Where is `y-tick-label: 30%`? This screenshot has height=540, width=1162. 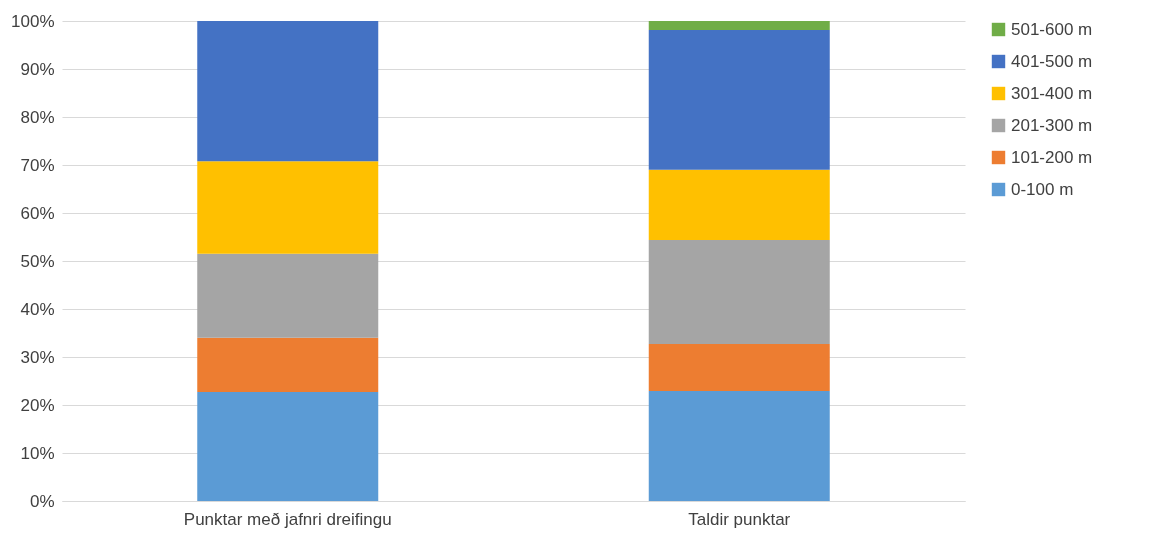 y-tick-label: 30% is located at coordinates (37, 357).